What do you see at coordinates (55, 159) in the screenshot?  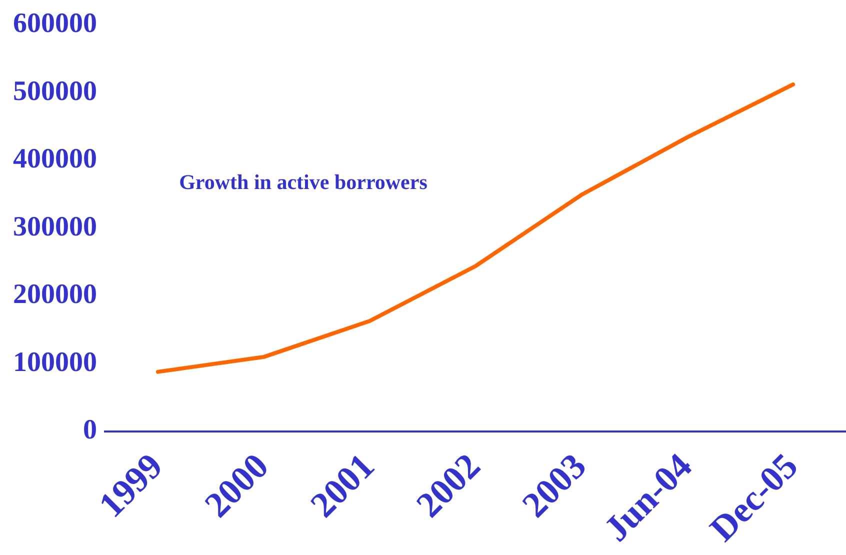 I see `y-tick-label: 400000` at bounding box center [55, 159].